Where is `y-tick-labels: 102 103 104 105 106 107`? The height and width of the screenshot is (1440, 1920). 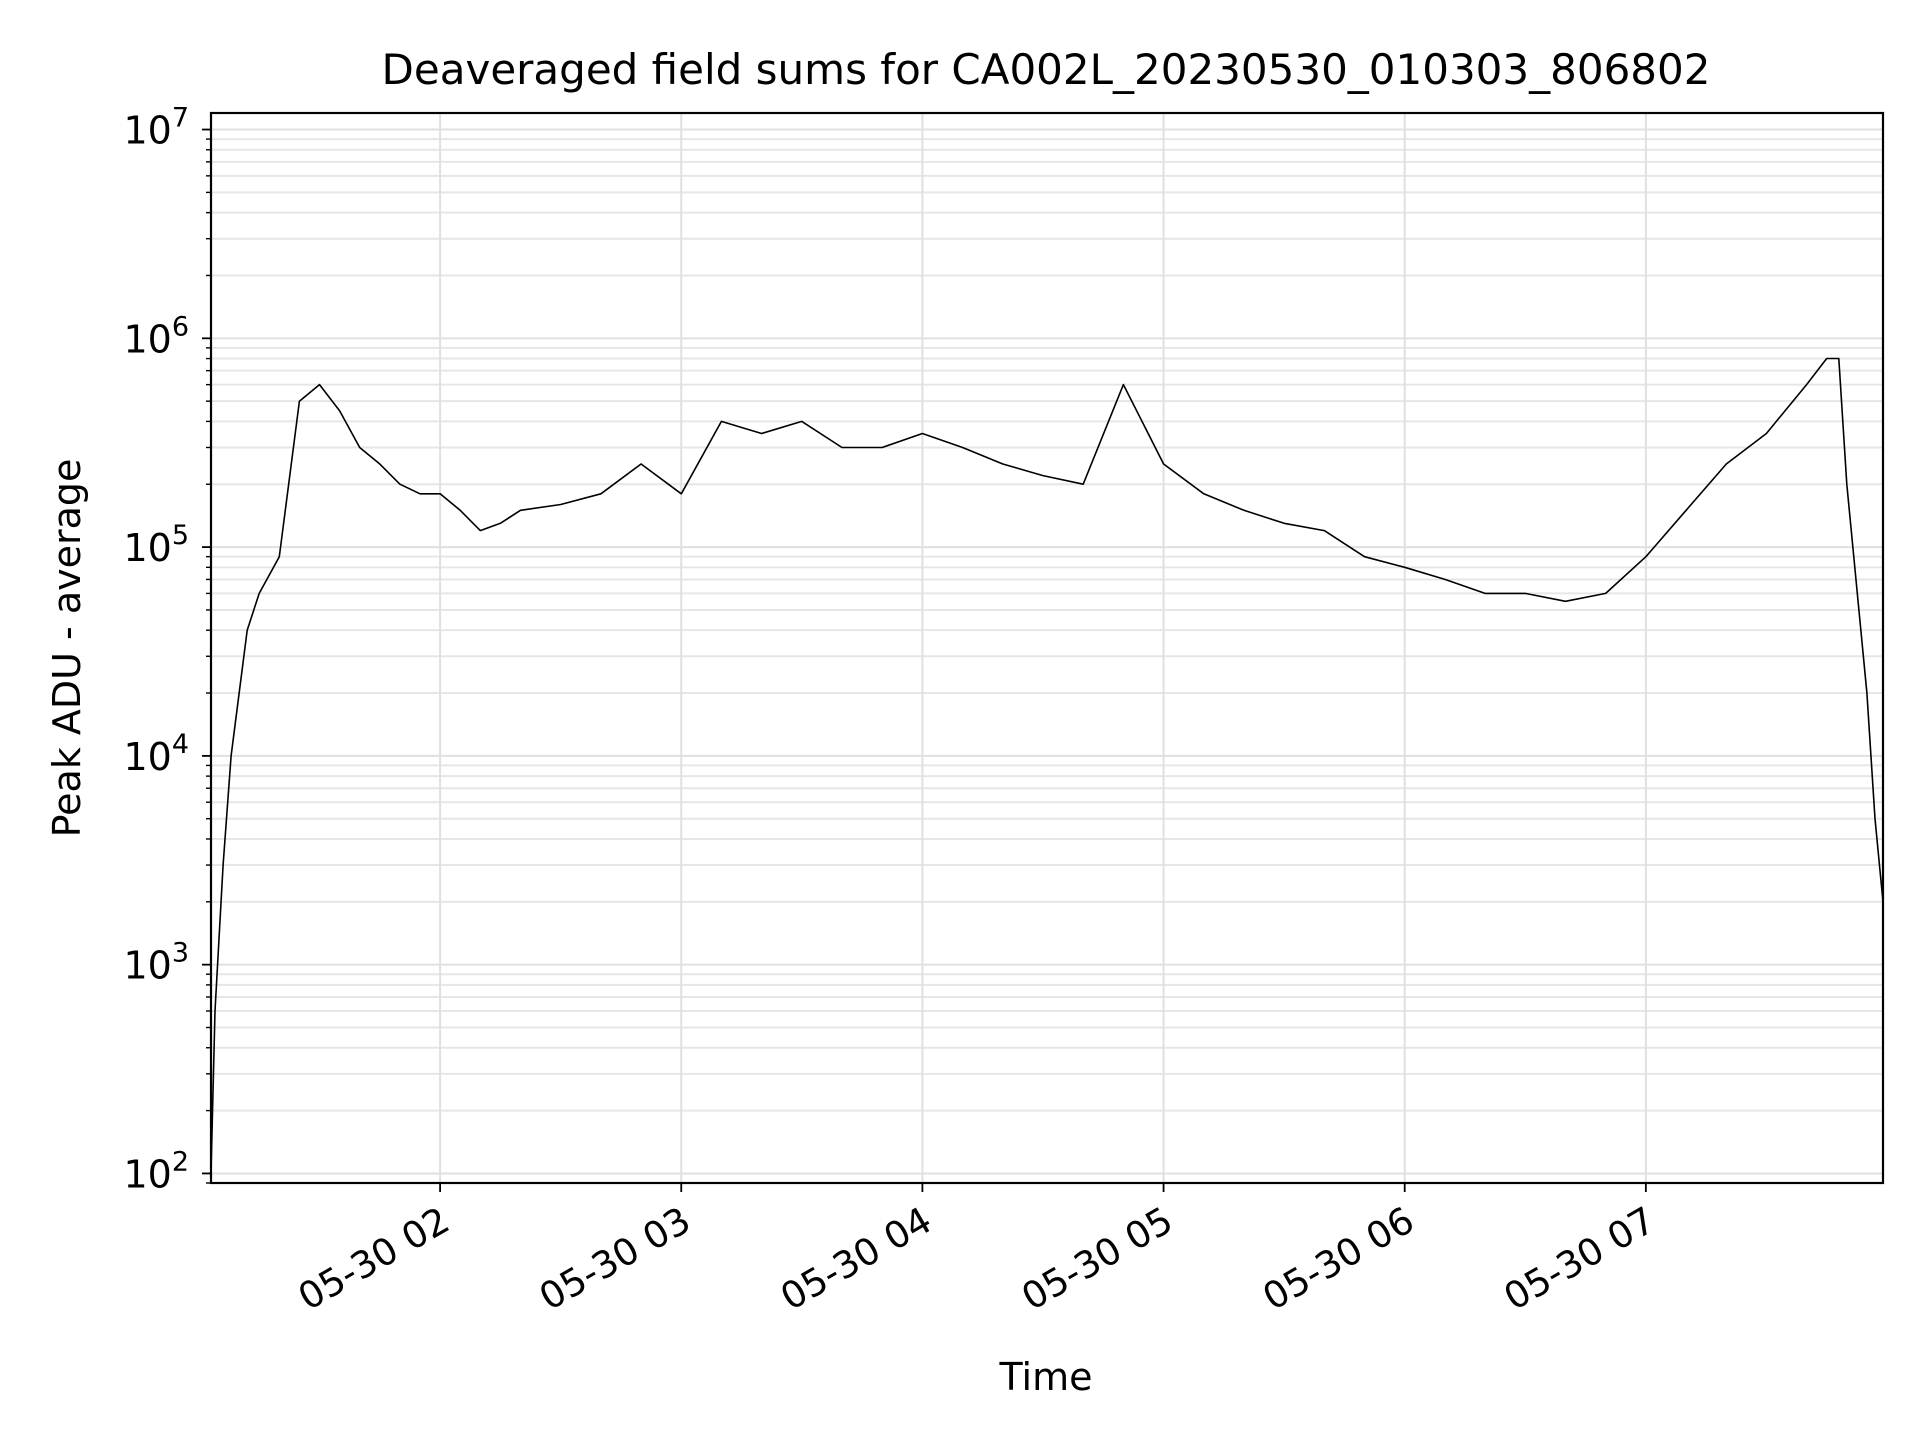 y-tick-labels: 102 103 104 105 106 107 is located at coordinates (156, 650).